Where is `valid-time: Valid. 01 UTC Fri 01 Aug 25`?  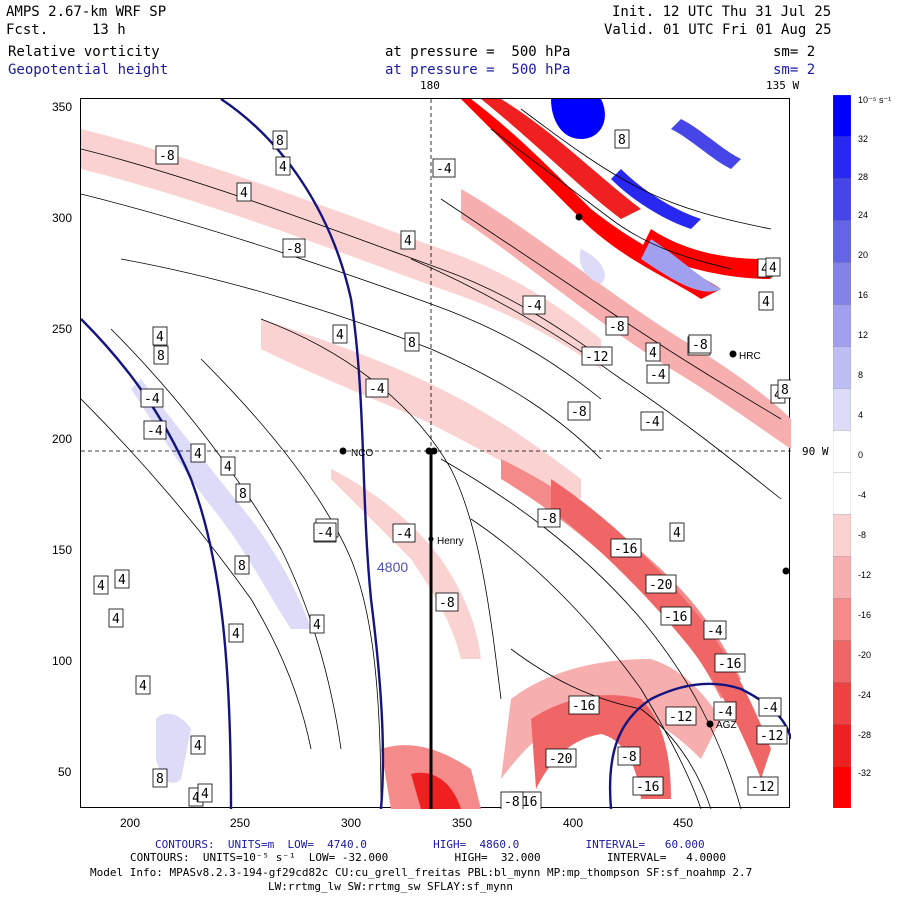 valid-time: Valid. 01 UTC Fri 01 Aug 25 is located at coordinates (718, 30).